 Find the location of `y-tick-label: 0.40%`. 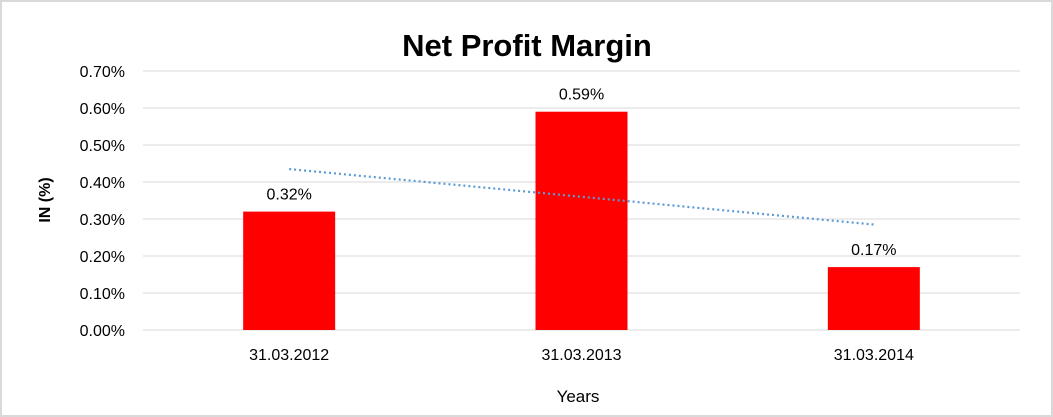

y-tick-label: 0.40% is located at coordinates (102, 183).